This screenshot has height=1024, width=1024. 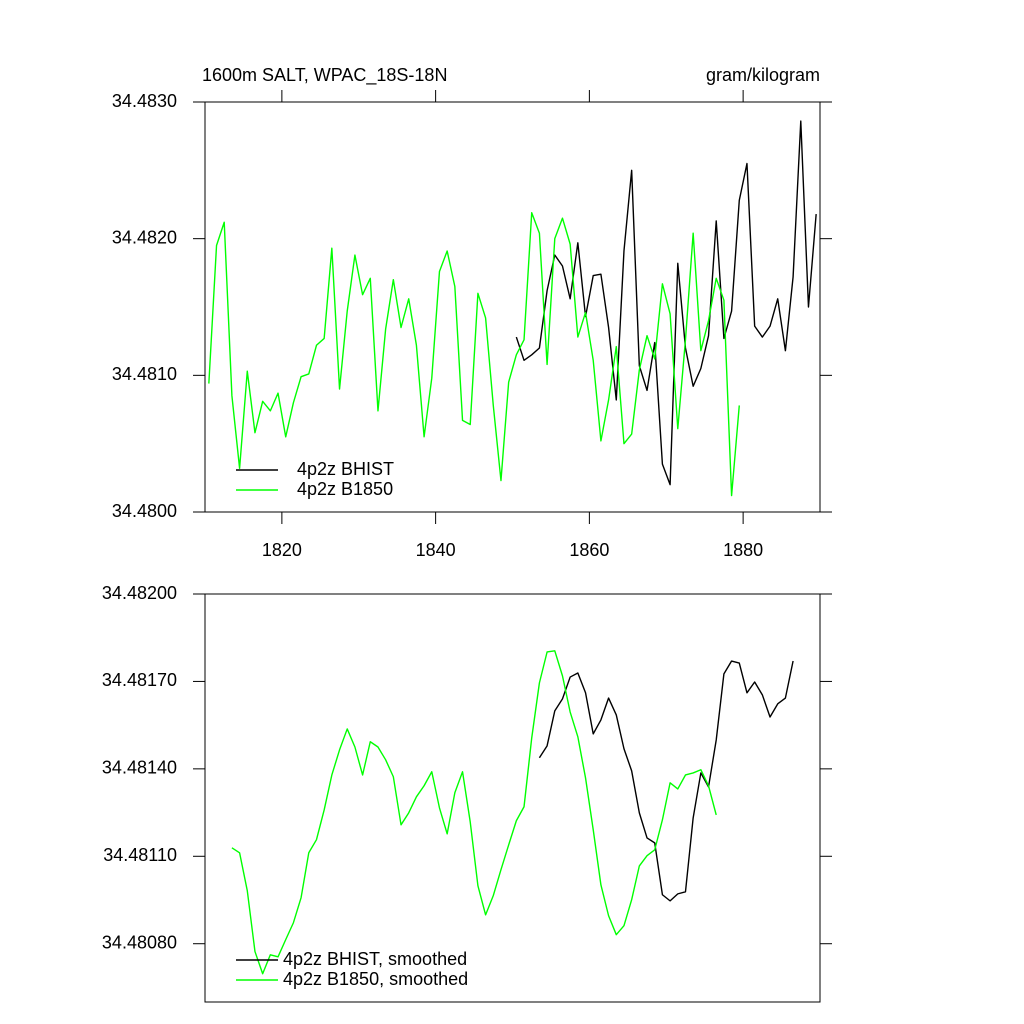 What do you see at coordinates (375, 979) in the screenshot?
I see `legend-label: 4p2z B1850, smoothed` at bounding box center [375, 979].